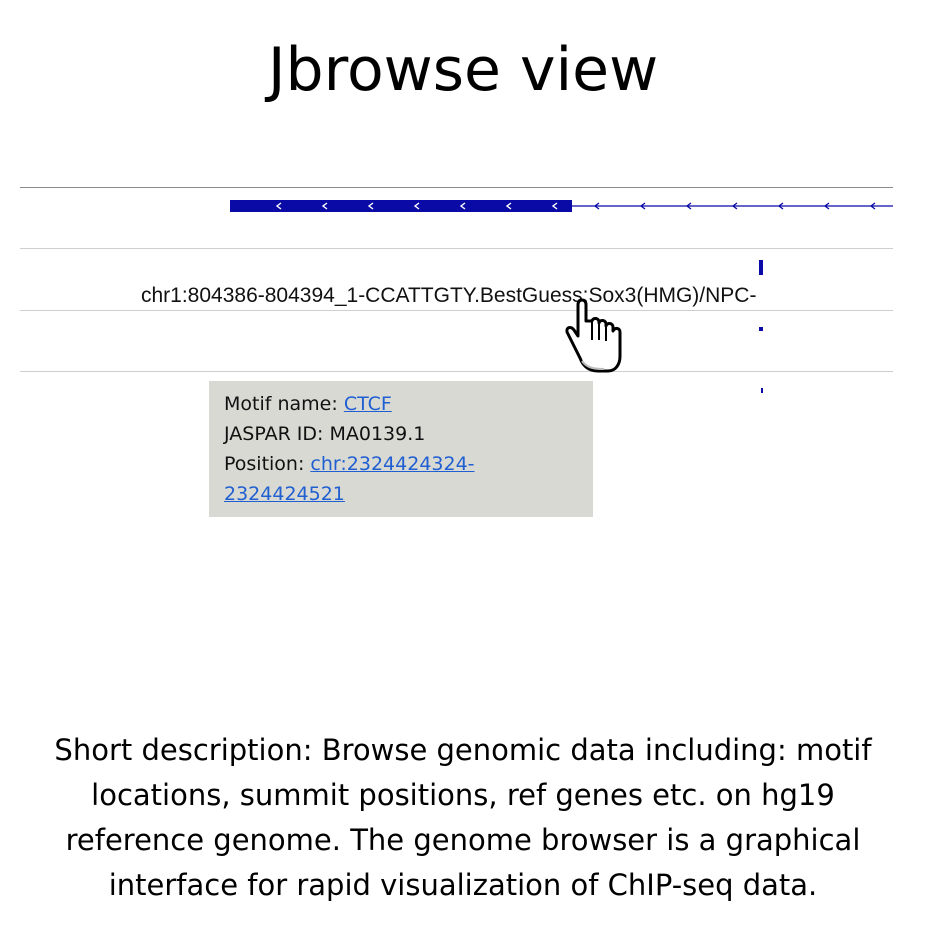 The width and height of the screenshot is (926, 929). What do you see at coordinates (284, 404) in the screenshot?
I see `motif-name-label: Motif name:` at bounding box center [284, 404].